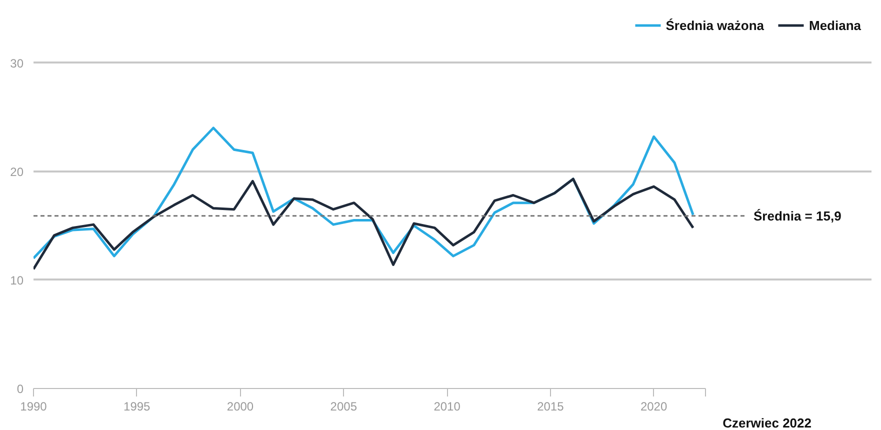 The height and width of the screenshot is (430, 881). I want to click on x-tick-label: 2020, so click(654, 407).